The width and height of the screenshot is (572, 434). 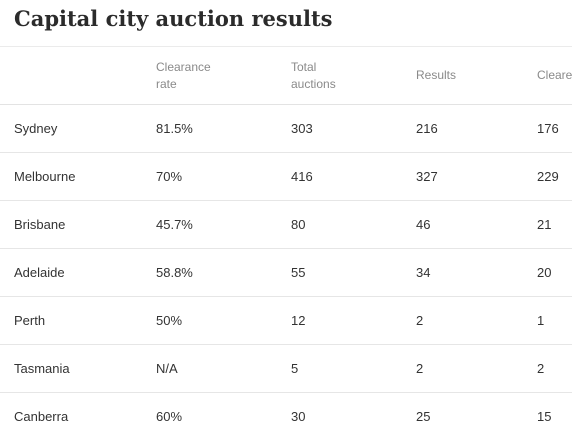 I want to click on table-row: Adelaide 58.8% 55 34 20, so click(x=286, y=273).